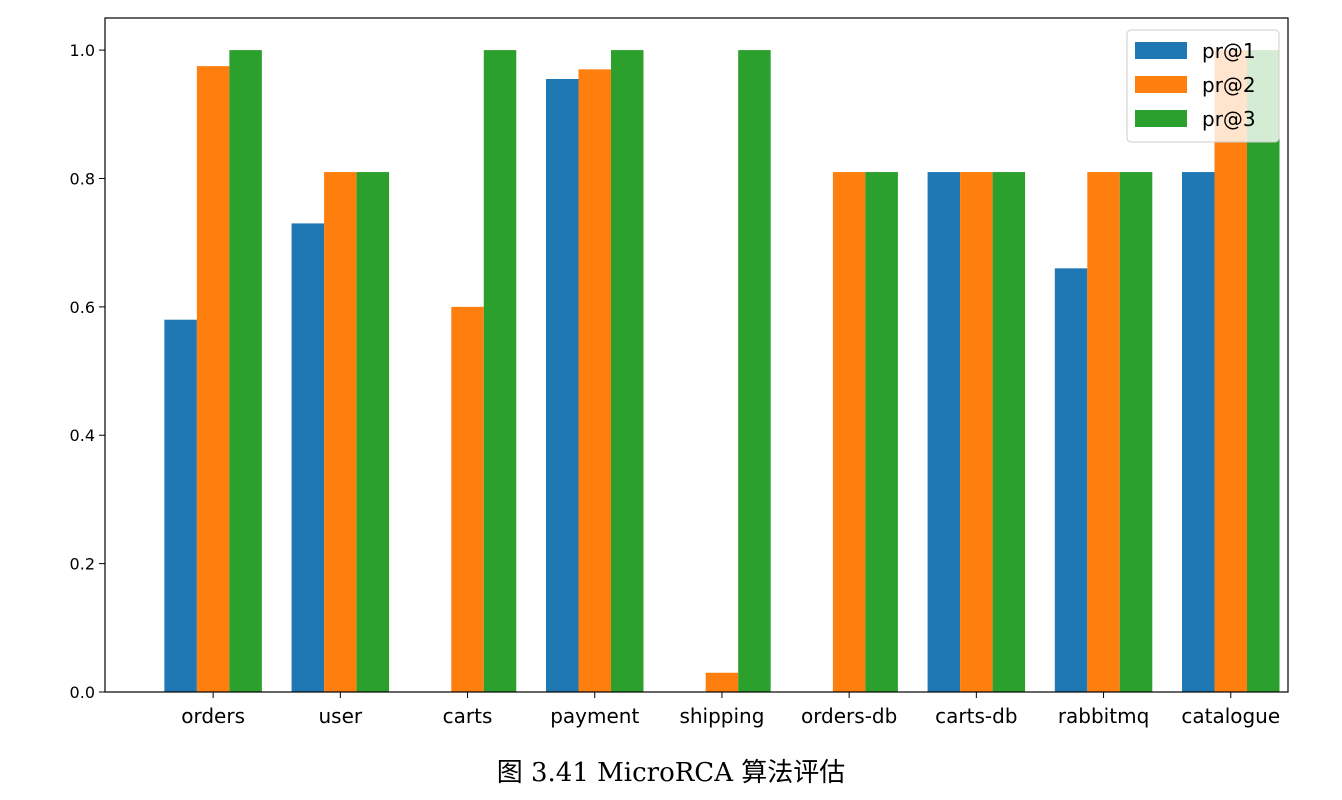 The height and width of the screenshot is (800, 1342). What do you see at coordinates (1229, 85) in the screenshot?
I see `legend-label-pr@2: pr@2` at bounding box center [1229, 85].